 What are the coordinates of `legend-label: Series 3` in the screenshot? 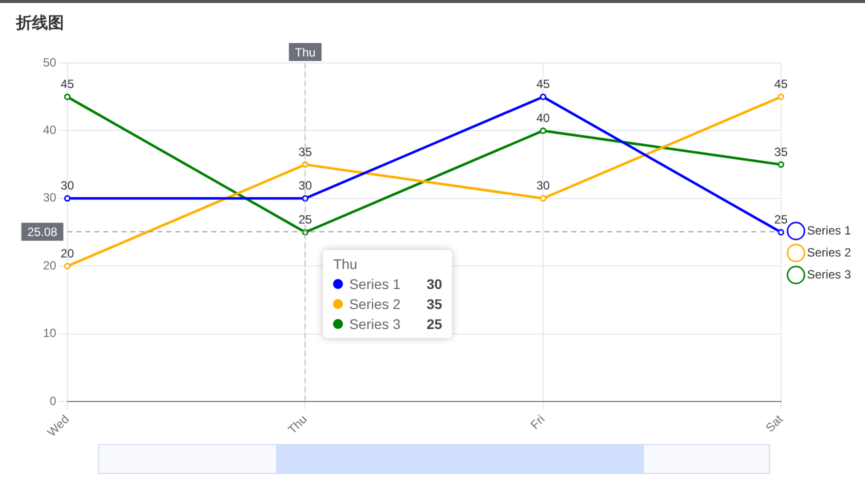 It's located at (829, 274).